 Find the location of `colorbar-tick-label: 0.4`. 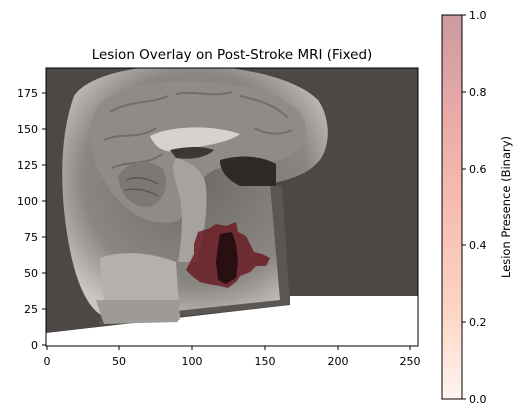

colorbar-tick-label: 0.4 is located at coordinates (478, 245).